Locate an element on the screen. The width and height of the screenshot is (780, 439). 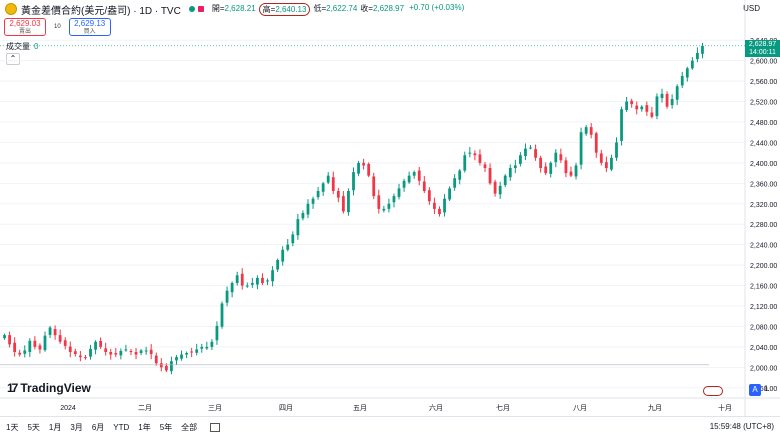
sell-button: 2,629.03 賣出 is located at coordinates (25, 27).